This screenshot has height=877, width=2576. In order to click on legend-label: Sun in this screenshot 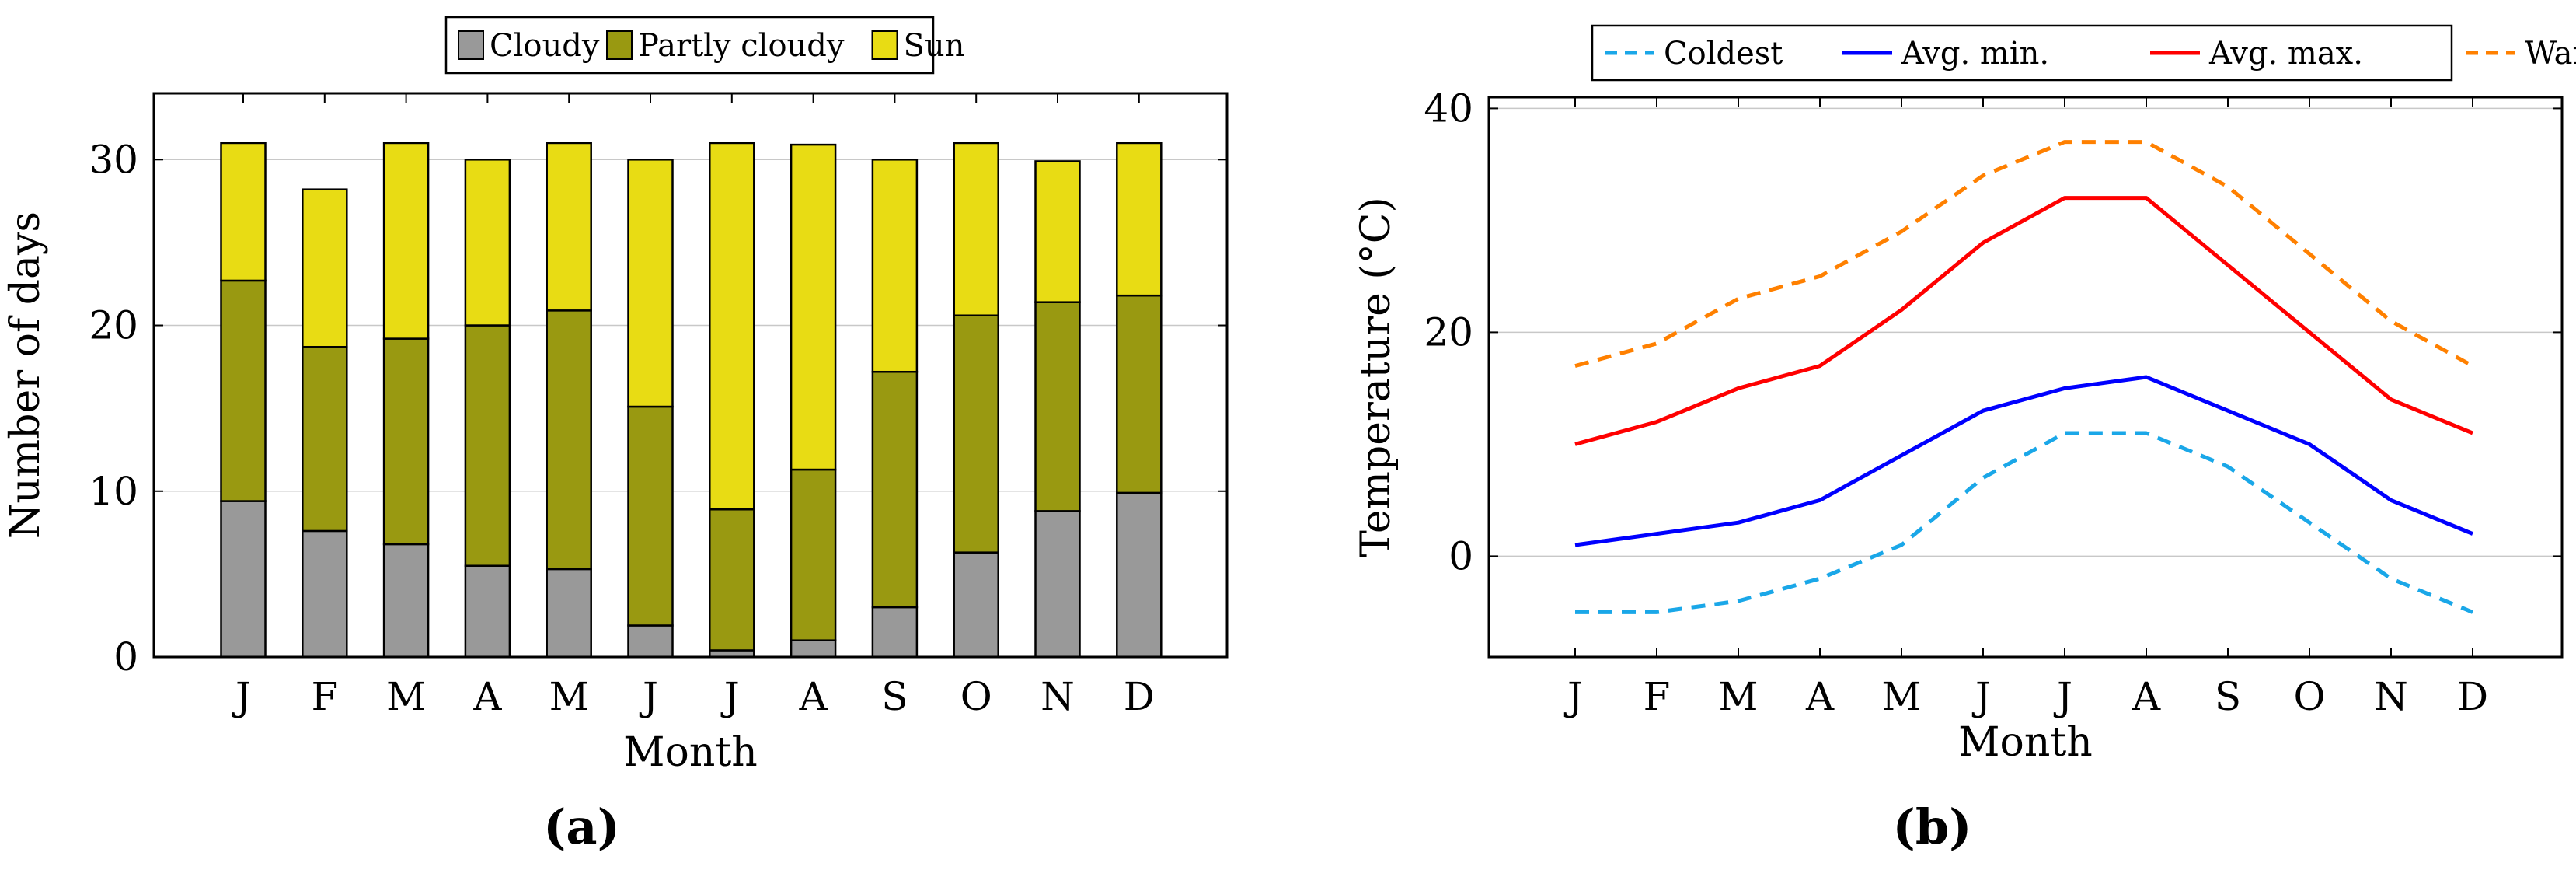, I will do `click(934, 46)`.